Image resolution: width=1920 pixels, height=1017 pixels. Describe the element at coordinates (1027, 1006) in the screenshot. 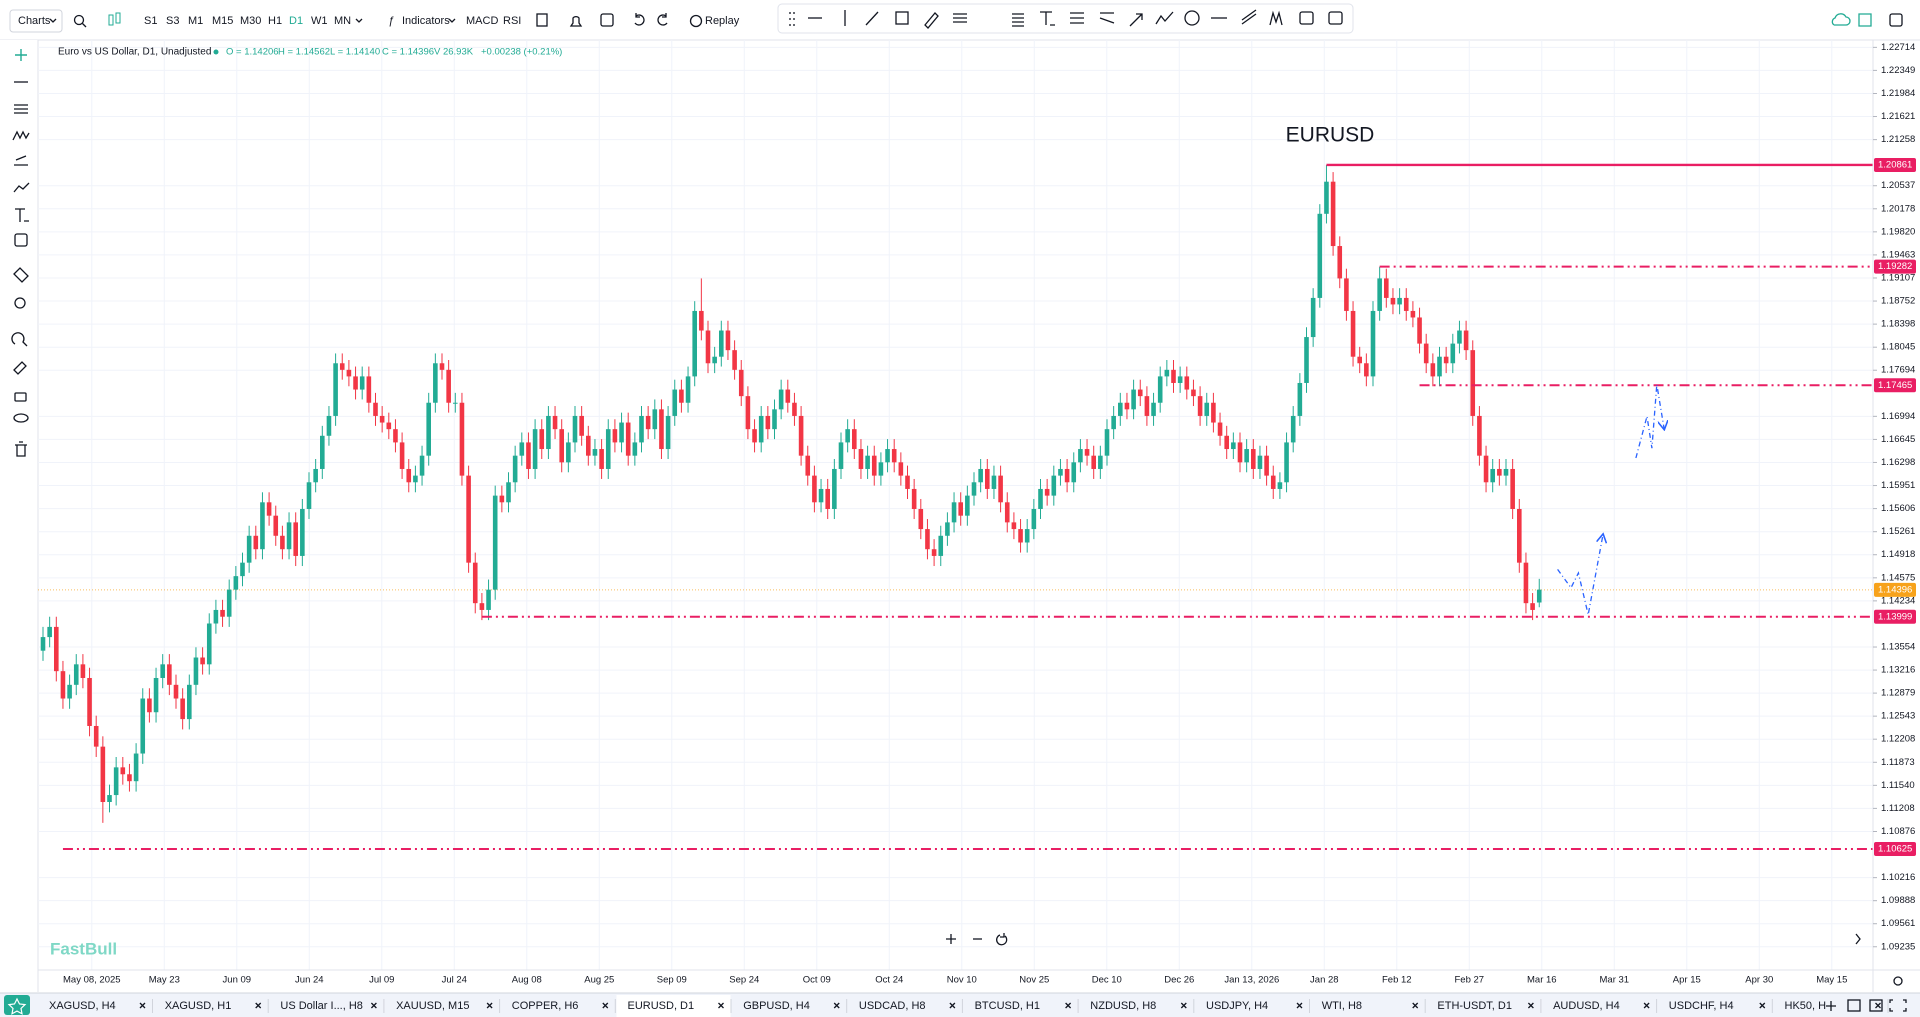

I see `tab: BTCUSD, H1` at that location.